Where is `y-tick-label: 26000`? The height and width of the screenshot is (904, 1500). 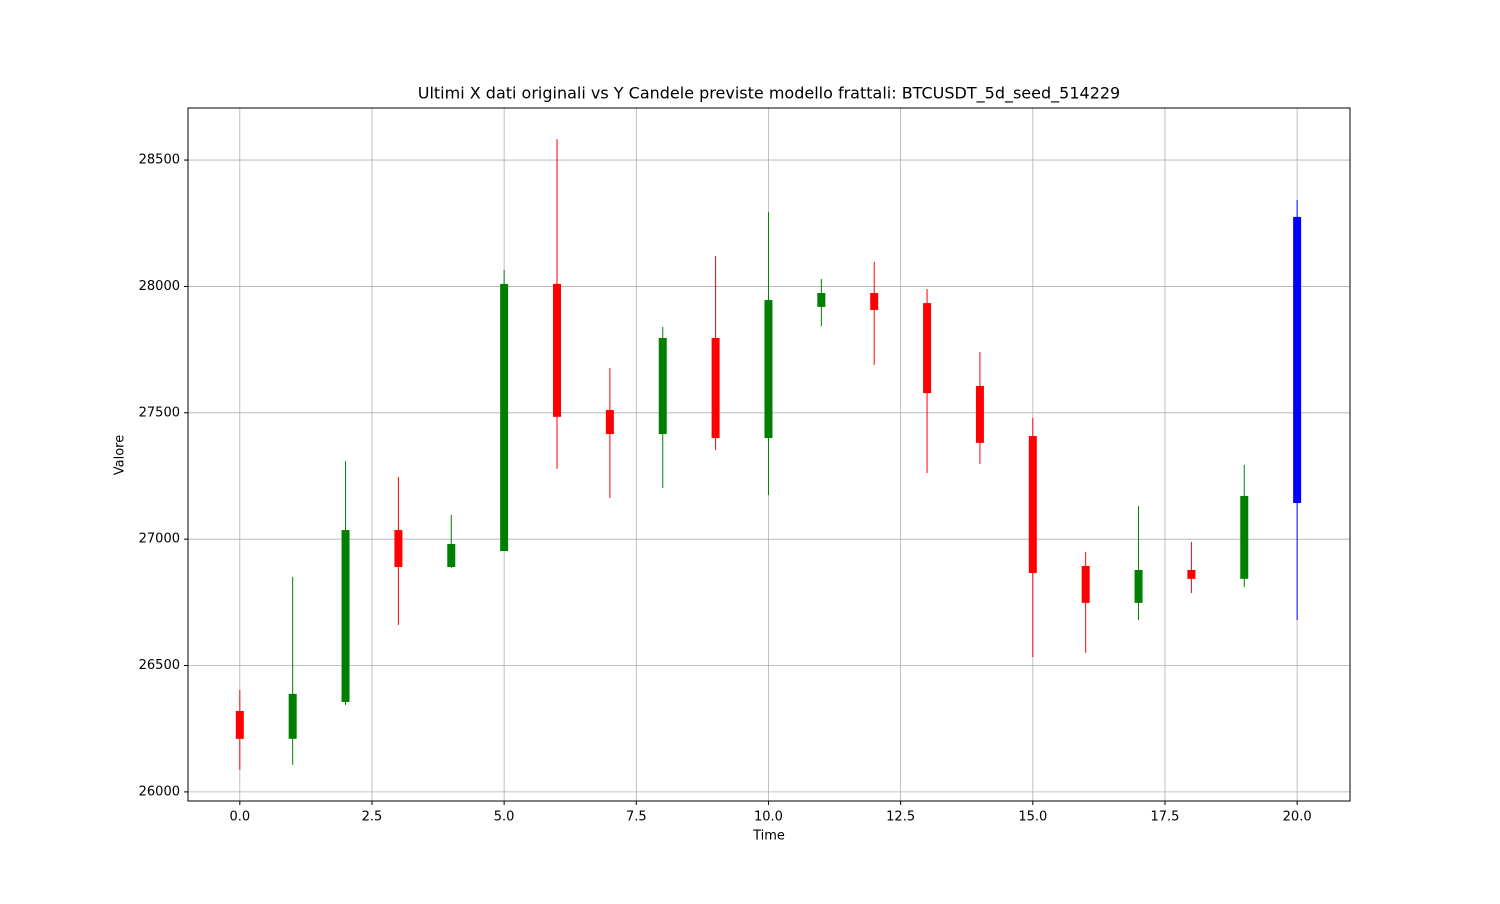
y-tick-label: 26000 is located at coordinates (159, 791).